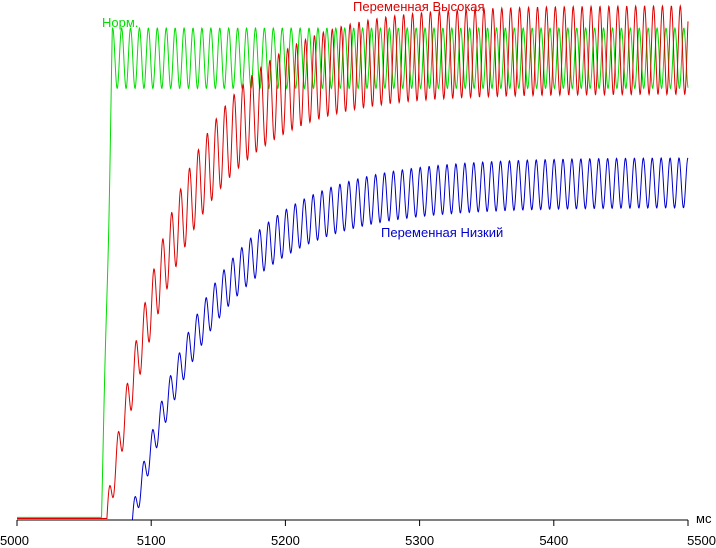 This screenshot has width=716, height=548. I want to click on x-tick-label: 5400, so click(553, 540).